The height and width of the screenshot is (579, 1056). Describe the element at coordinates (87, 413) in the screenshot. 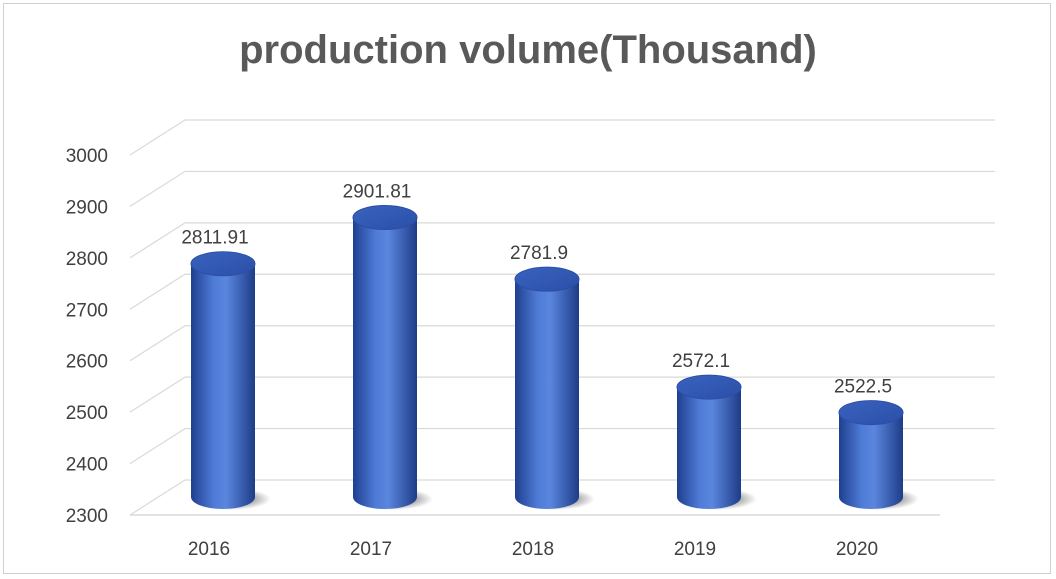

I see `y-tick-label: 2500` at that location.